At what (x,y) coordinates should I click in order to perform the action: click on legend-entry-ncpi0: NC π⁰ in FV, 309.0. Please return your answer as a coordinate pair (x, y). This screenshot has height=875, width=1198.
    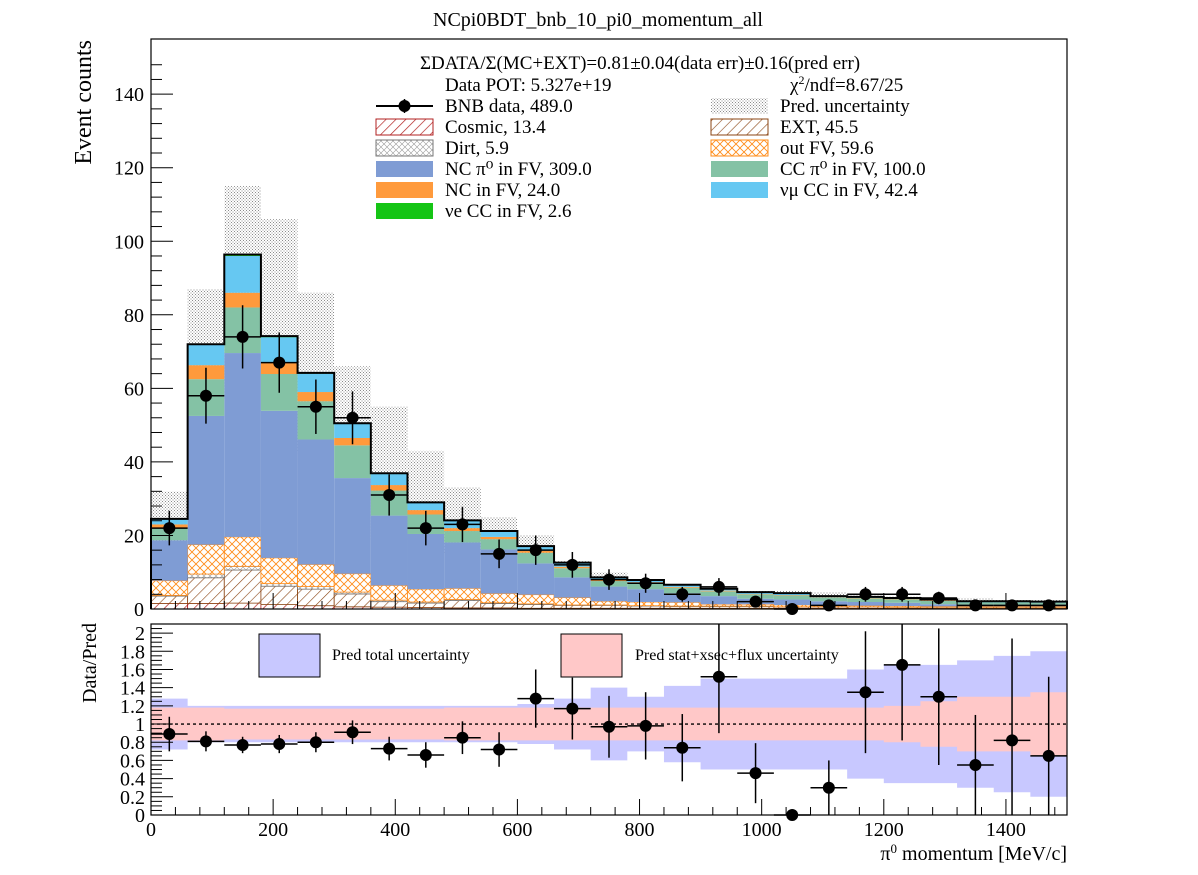
    Looking at the image, I should click on (484, 169).